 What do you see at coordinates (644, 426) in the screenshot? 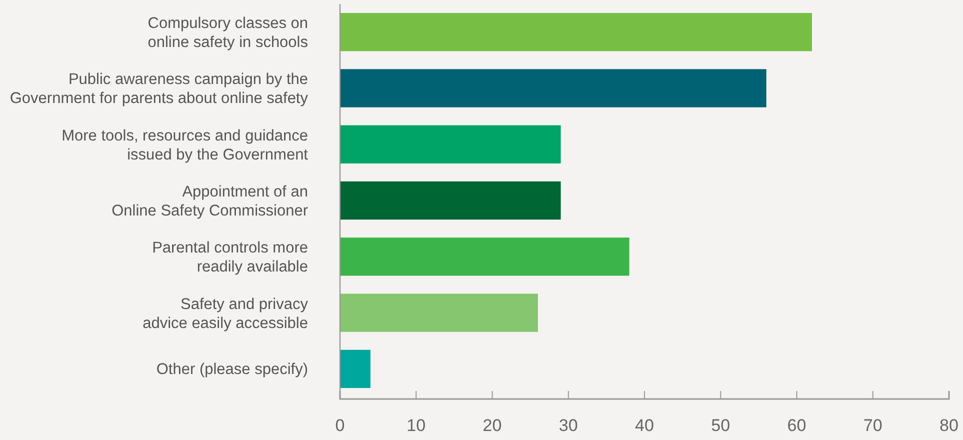
I see `x-tick-label: 40` at bounding box center [644, 426].